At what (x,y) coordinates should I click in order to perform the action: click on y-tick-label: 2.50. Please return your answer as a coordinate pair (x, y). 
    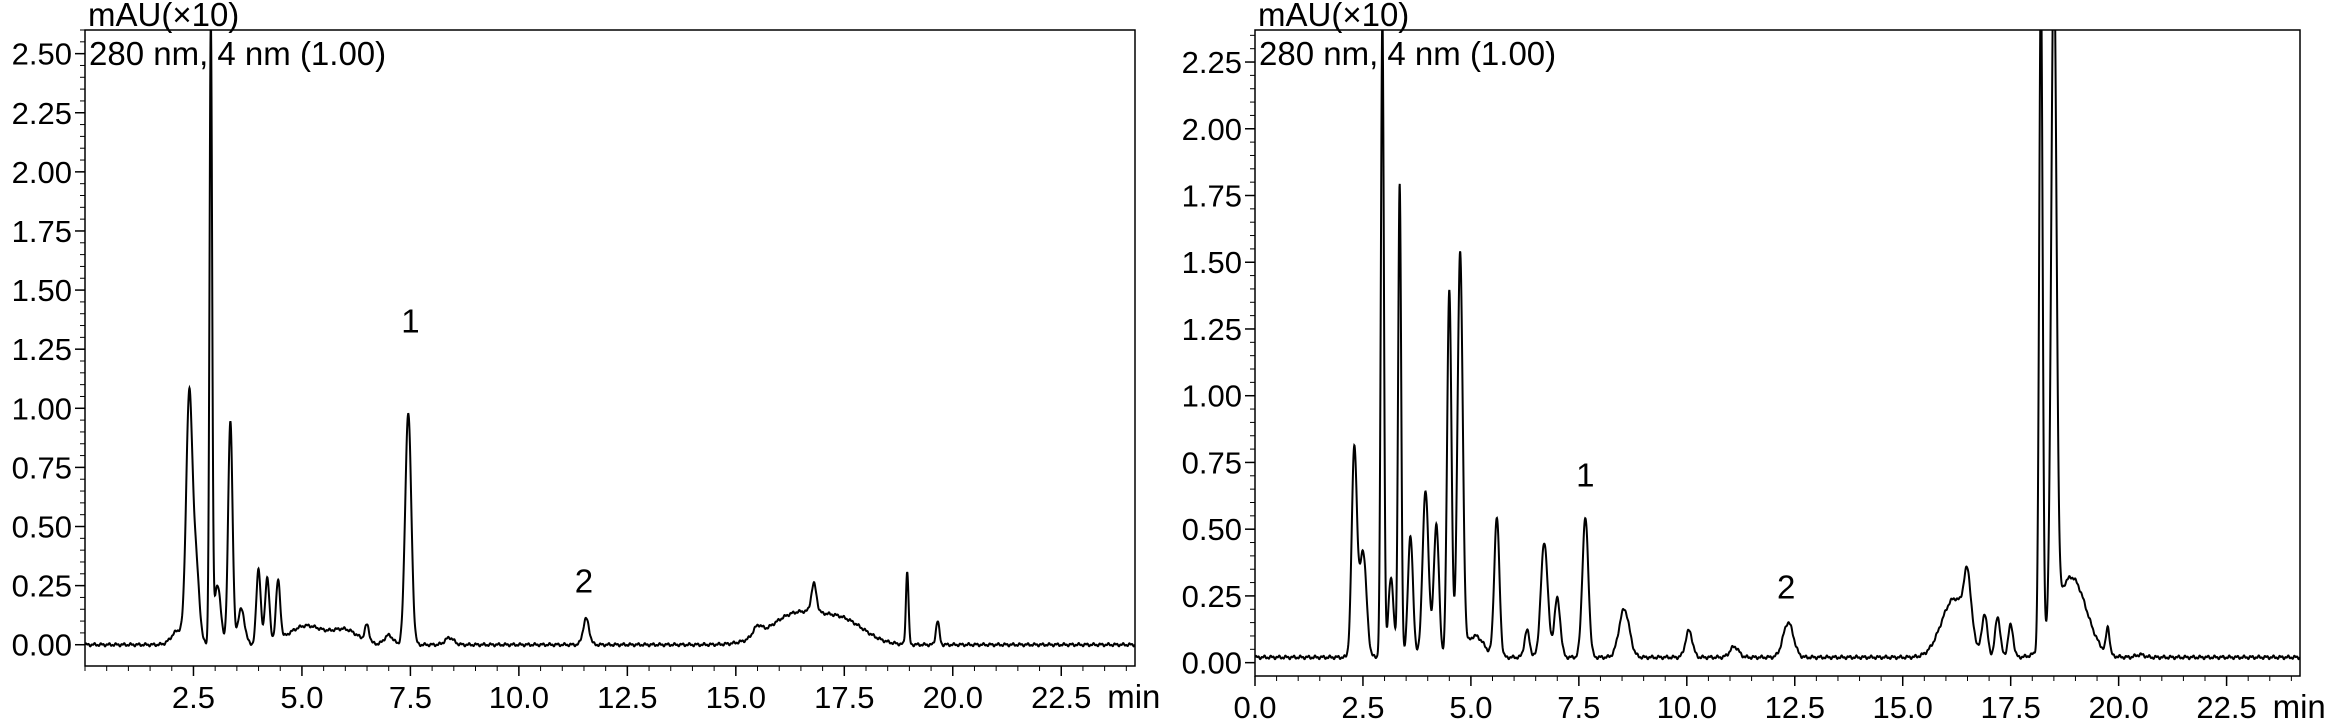
    Looking at the image, I should click on (42, 54).